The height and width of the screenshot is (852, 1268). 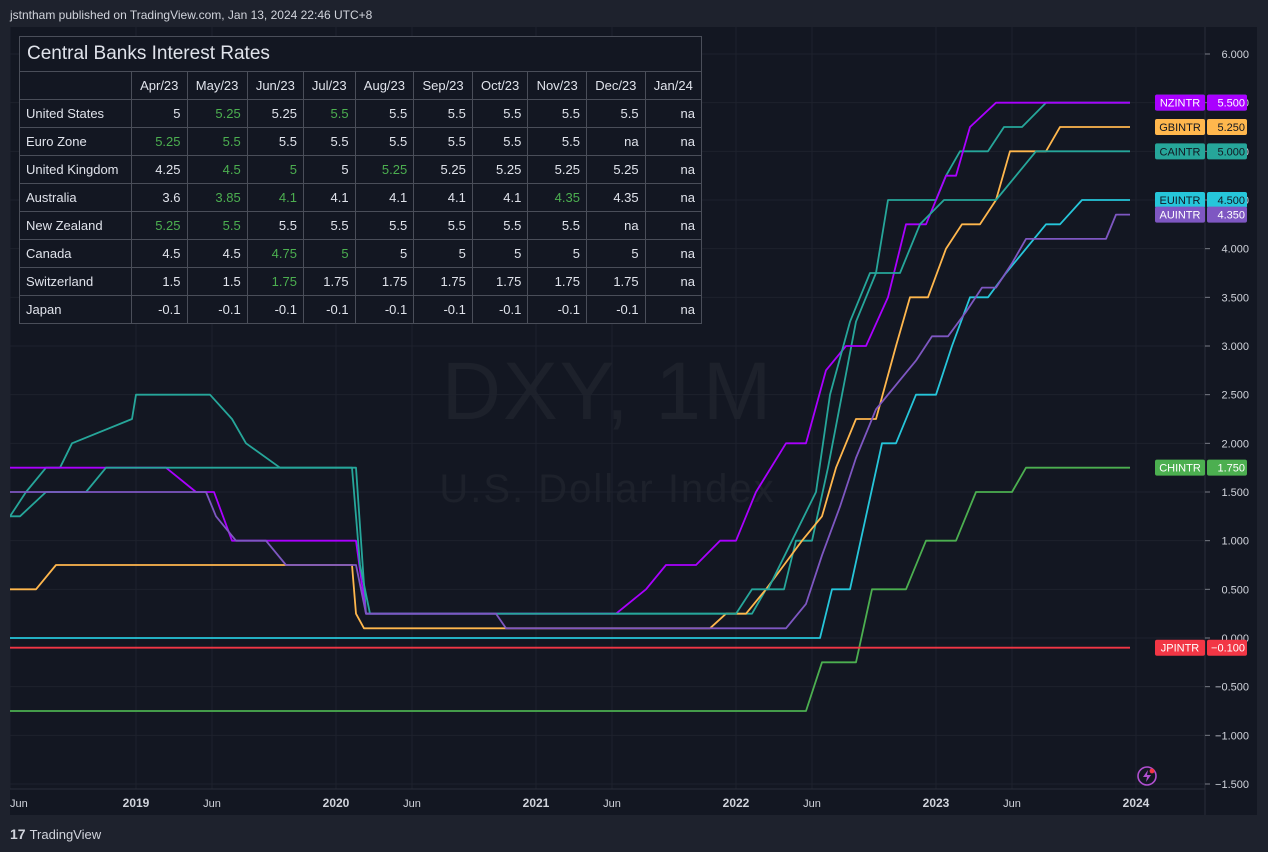 I want to click on table-row: Euro Zone 5.25 5.5 5.5 5.5 5.5 5.5 5.5 5.5 na na, so click(x=361, y=141).